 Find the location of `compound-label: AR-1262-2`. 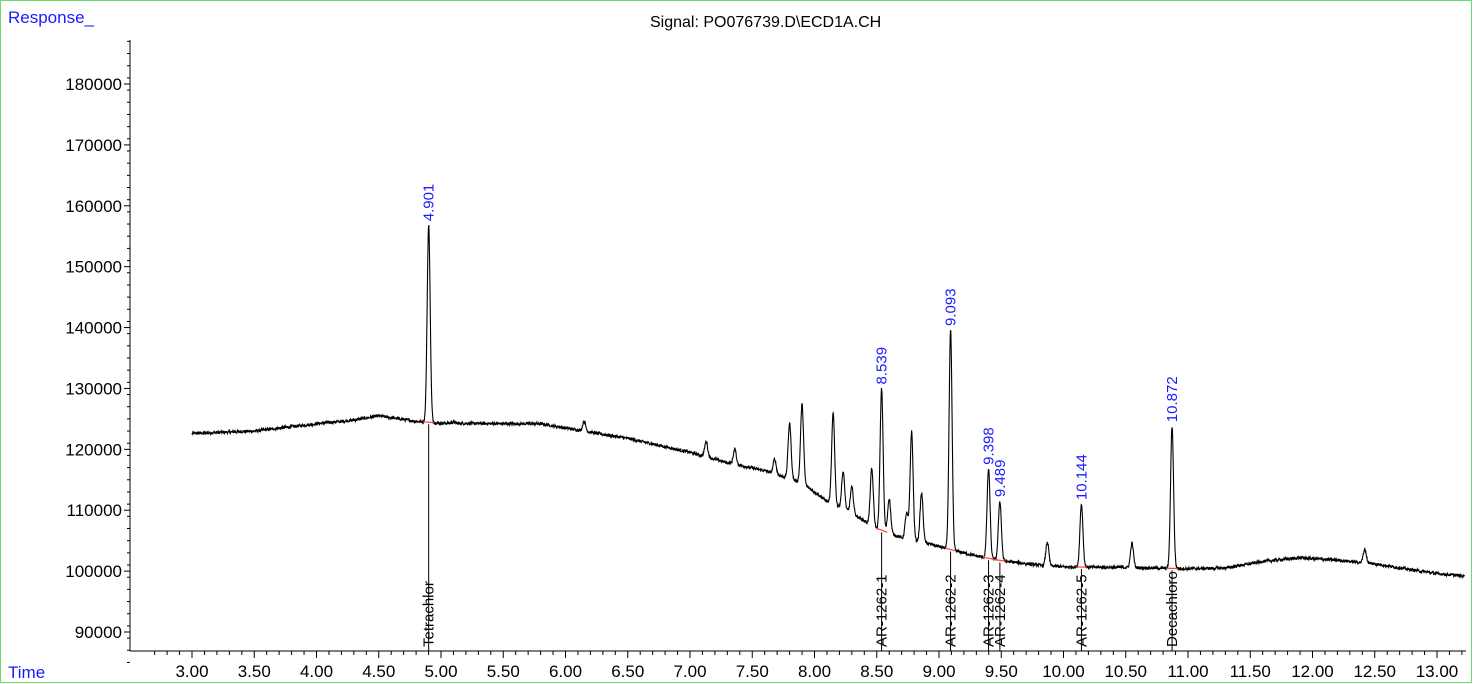

compound-label: AR-1262-2 is located at coordinates (951, 610).